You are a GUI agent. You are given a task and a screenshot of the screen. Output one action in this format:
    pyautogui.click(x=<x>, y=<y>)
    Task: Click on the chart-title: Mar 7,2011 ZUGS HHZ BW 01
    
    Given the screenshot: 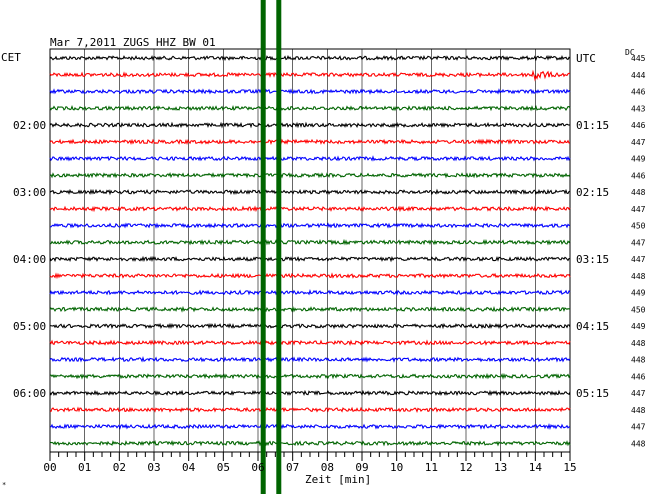 What is the action you would take?
    pyautogui.click(x=133, y=42)
    